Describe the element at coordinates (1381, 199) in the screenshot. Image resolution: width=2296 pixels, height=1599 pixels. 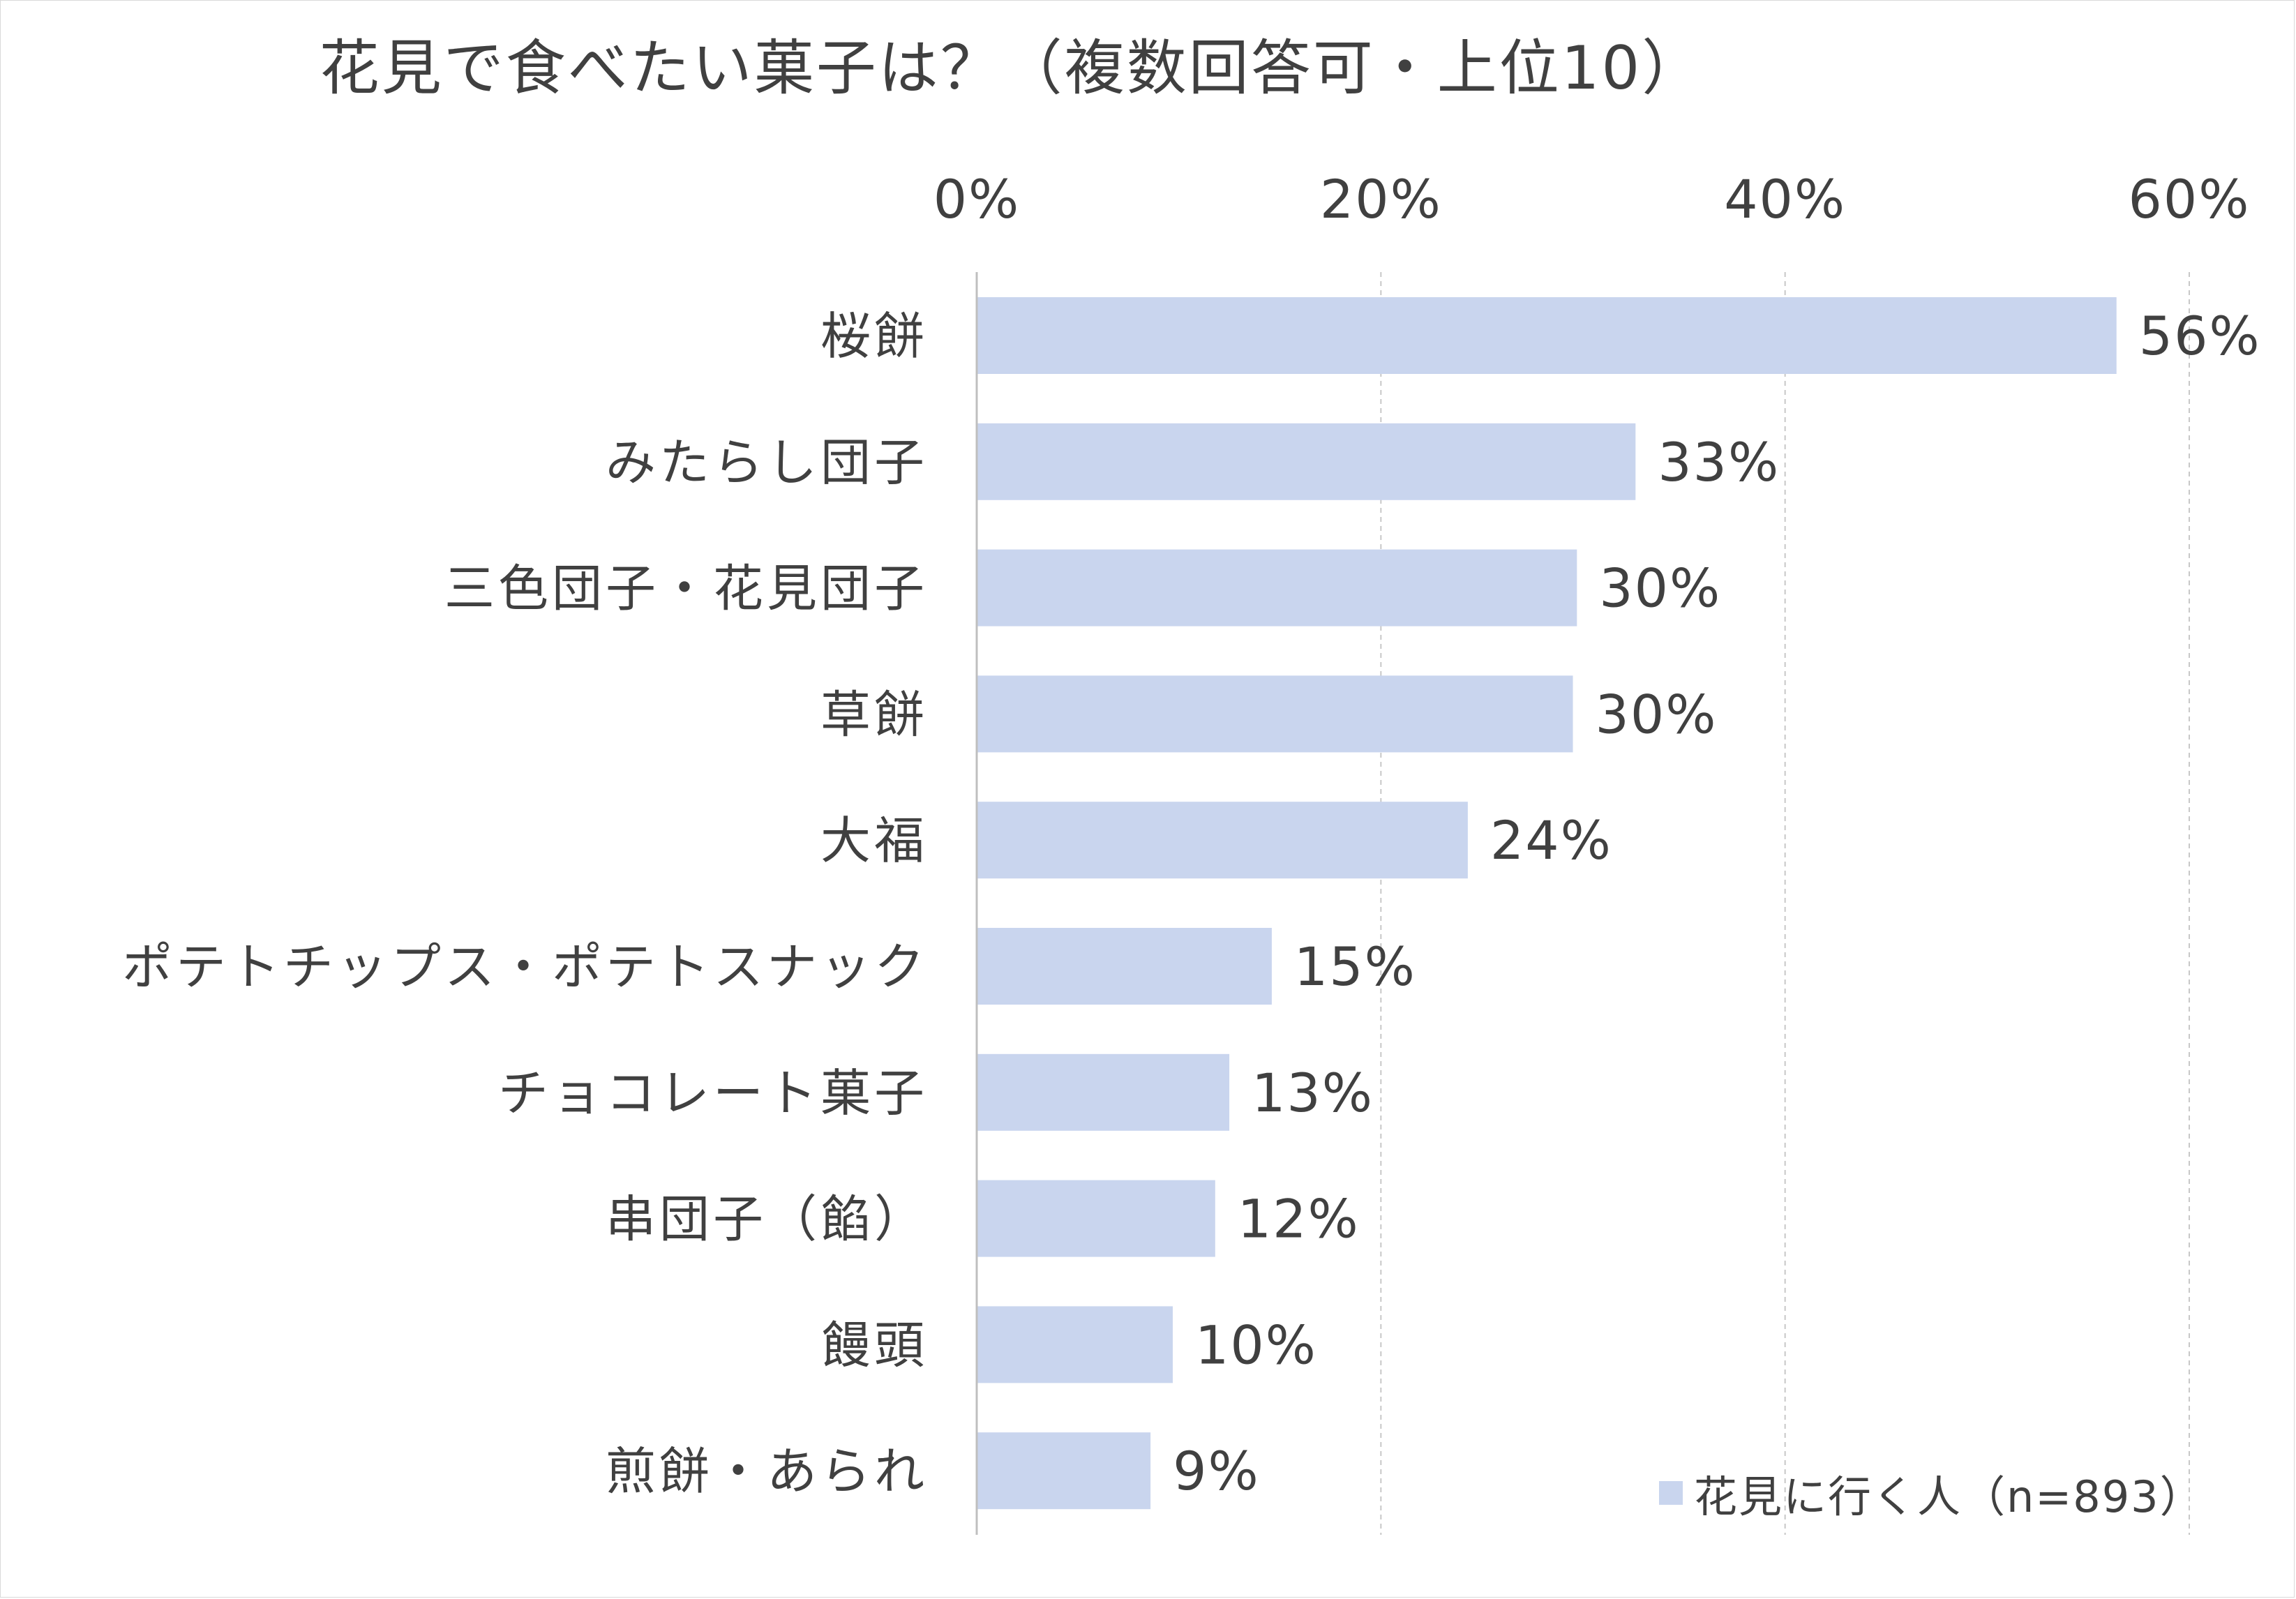
I see `x-tick-label: 20%` at that location.